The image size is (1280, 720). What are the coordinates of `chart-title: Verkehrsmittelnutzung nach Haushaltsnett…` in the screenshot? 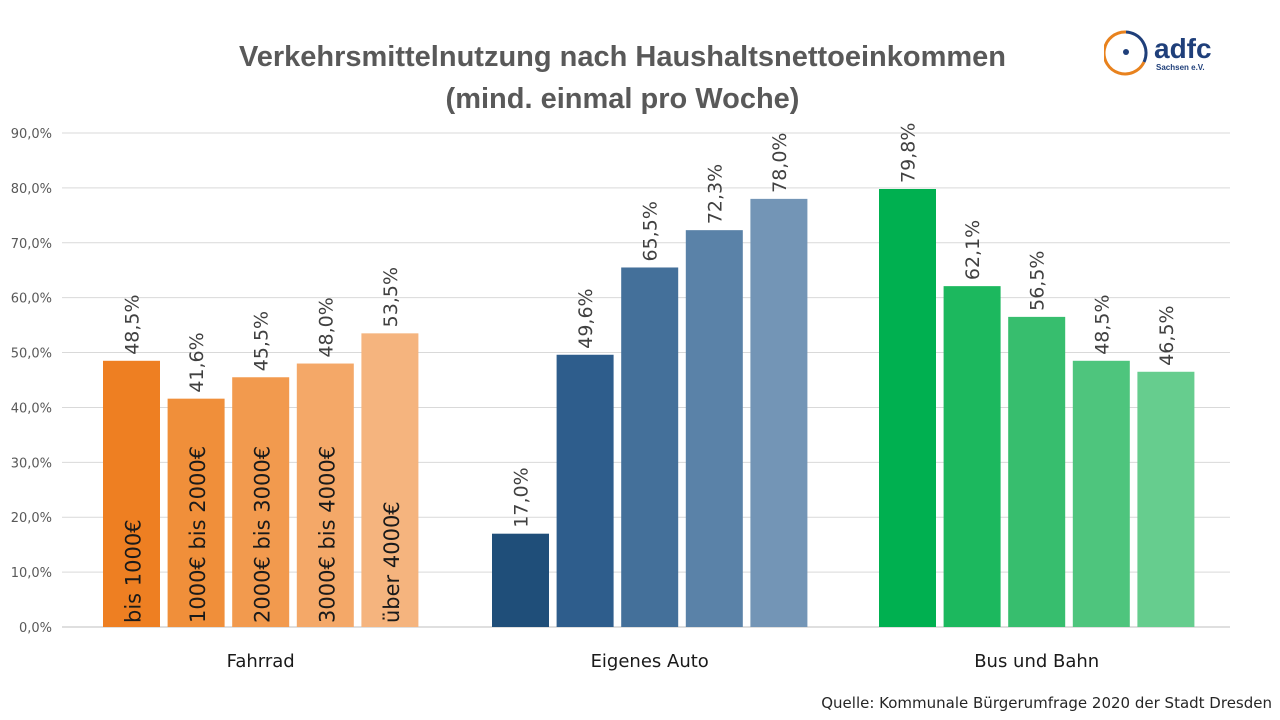 It's located at (622, 78).